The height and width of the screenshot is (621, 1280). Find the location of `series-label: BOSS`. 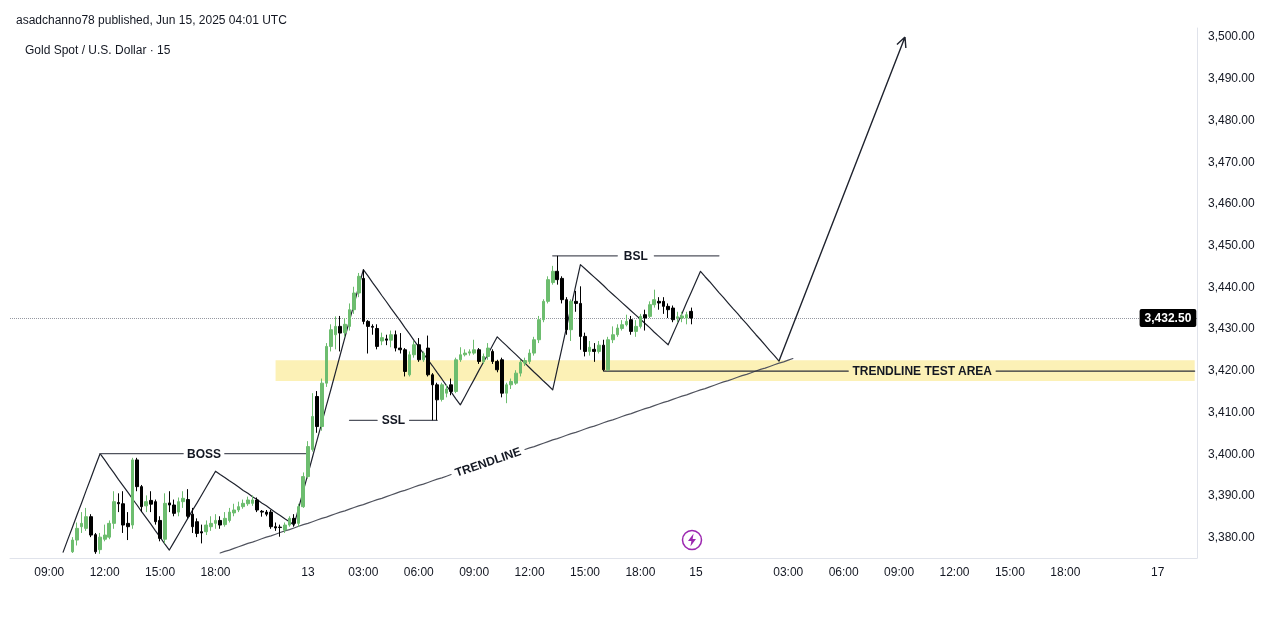

series-label: BOSS is located at coordinates (203, 453).